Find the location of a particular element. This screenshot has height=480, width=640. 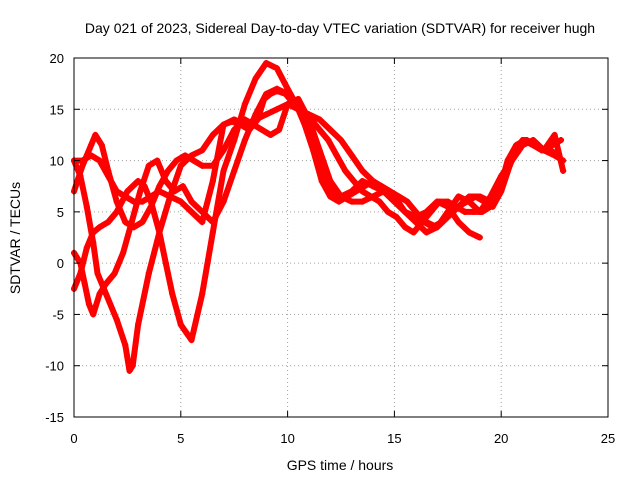

y-axis-label: SDTVAR / TECUs is located at coordinates (15, 238).